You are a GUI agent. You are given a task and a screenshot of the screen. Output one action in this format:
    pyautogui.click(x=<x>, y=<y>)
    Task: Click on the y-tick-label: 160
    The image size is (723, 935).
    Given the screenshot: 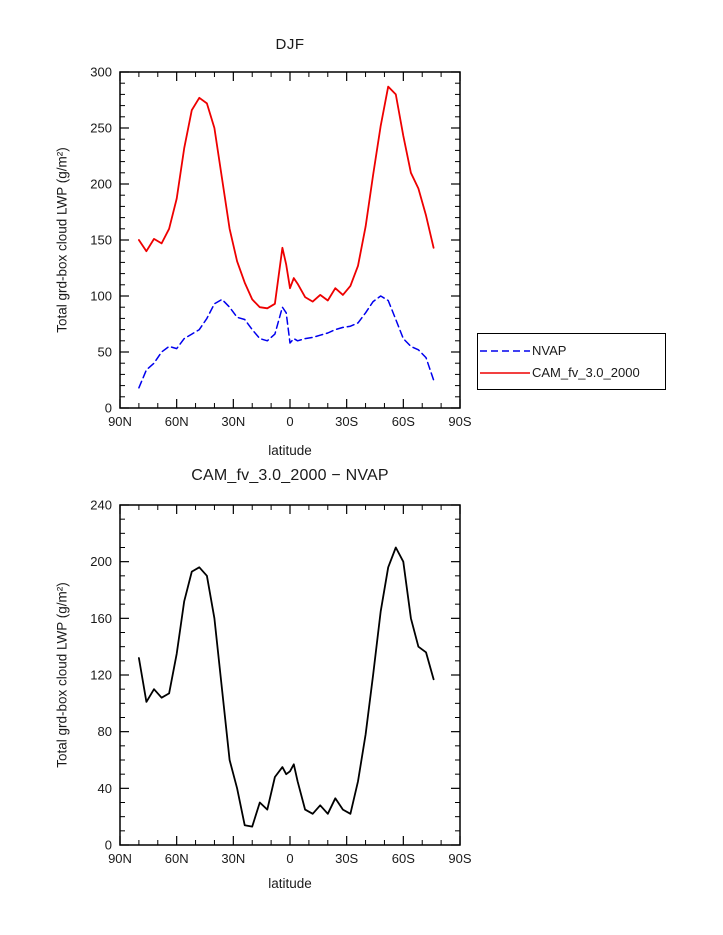 What is the action you would take?
    pyautogui.click(x=101, y=618)
    